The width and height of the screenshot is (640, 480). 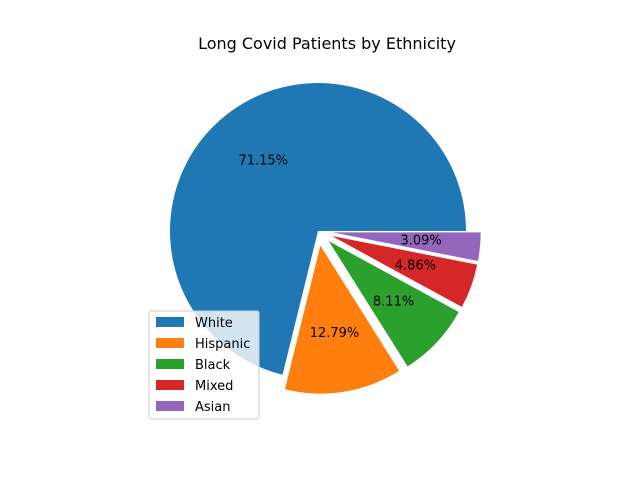 What do you see at coordinates (170, 343) in the screenshot?
I see `legend-swatch-hispanic` at bounding box center [170, 343].